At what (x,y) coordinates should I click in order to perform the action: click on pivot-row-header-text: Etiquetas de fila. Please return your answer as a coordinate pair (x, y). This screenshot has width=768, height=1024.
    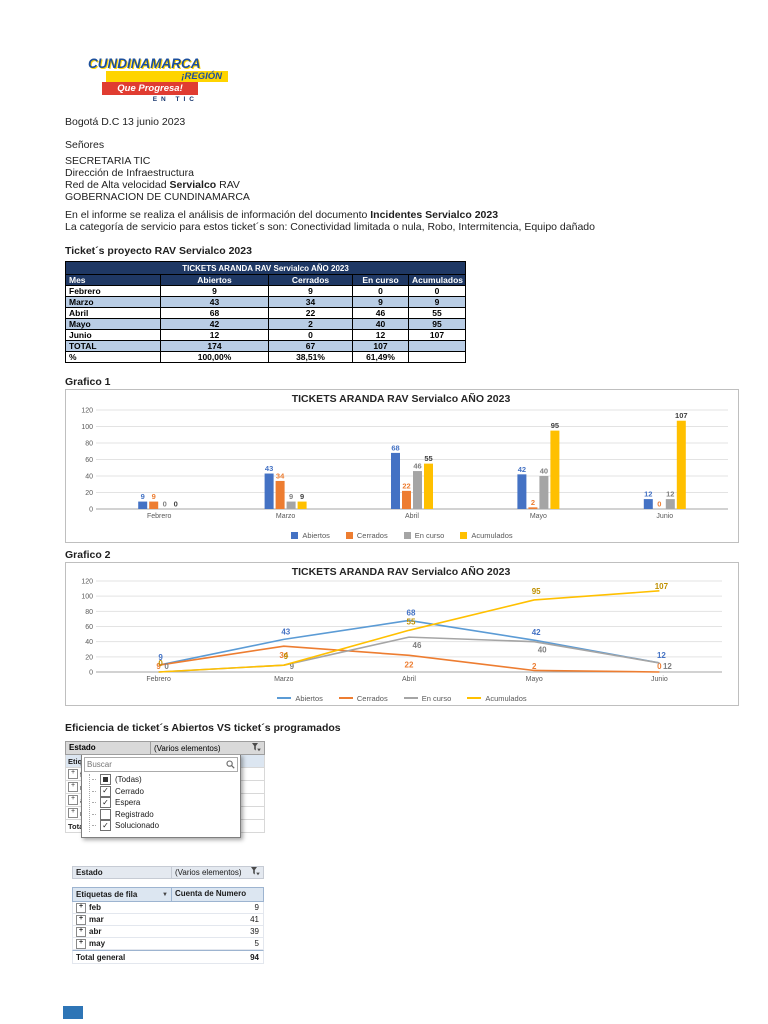
    Looking at the image, I should click on (107, 894).